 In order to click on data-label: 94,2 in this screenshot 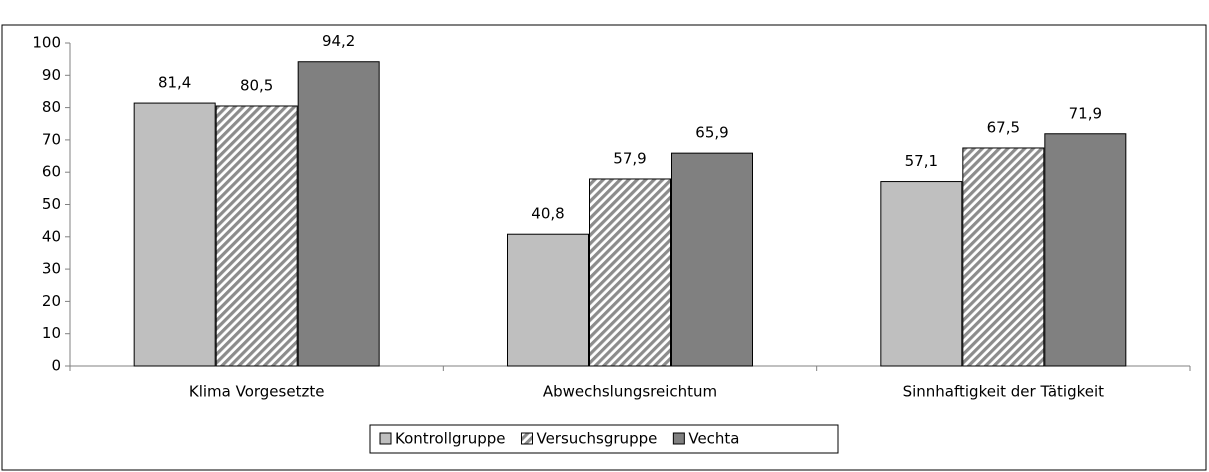, I will do `click(338, 41)`.